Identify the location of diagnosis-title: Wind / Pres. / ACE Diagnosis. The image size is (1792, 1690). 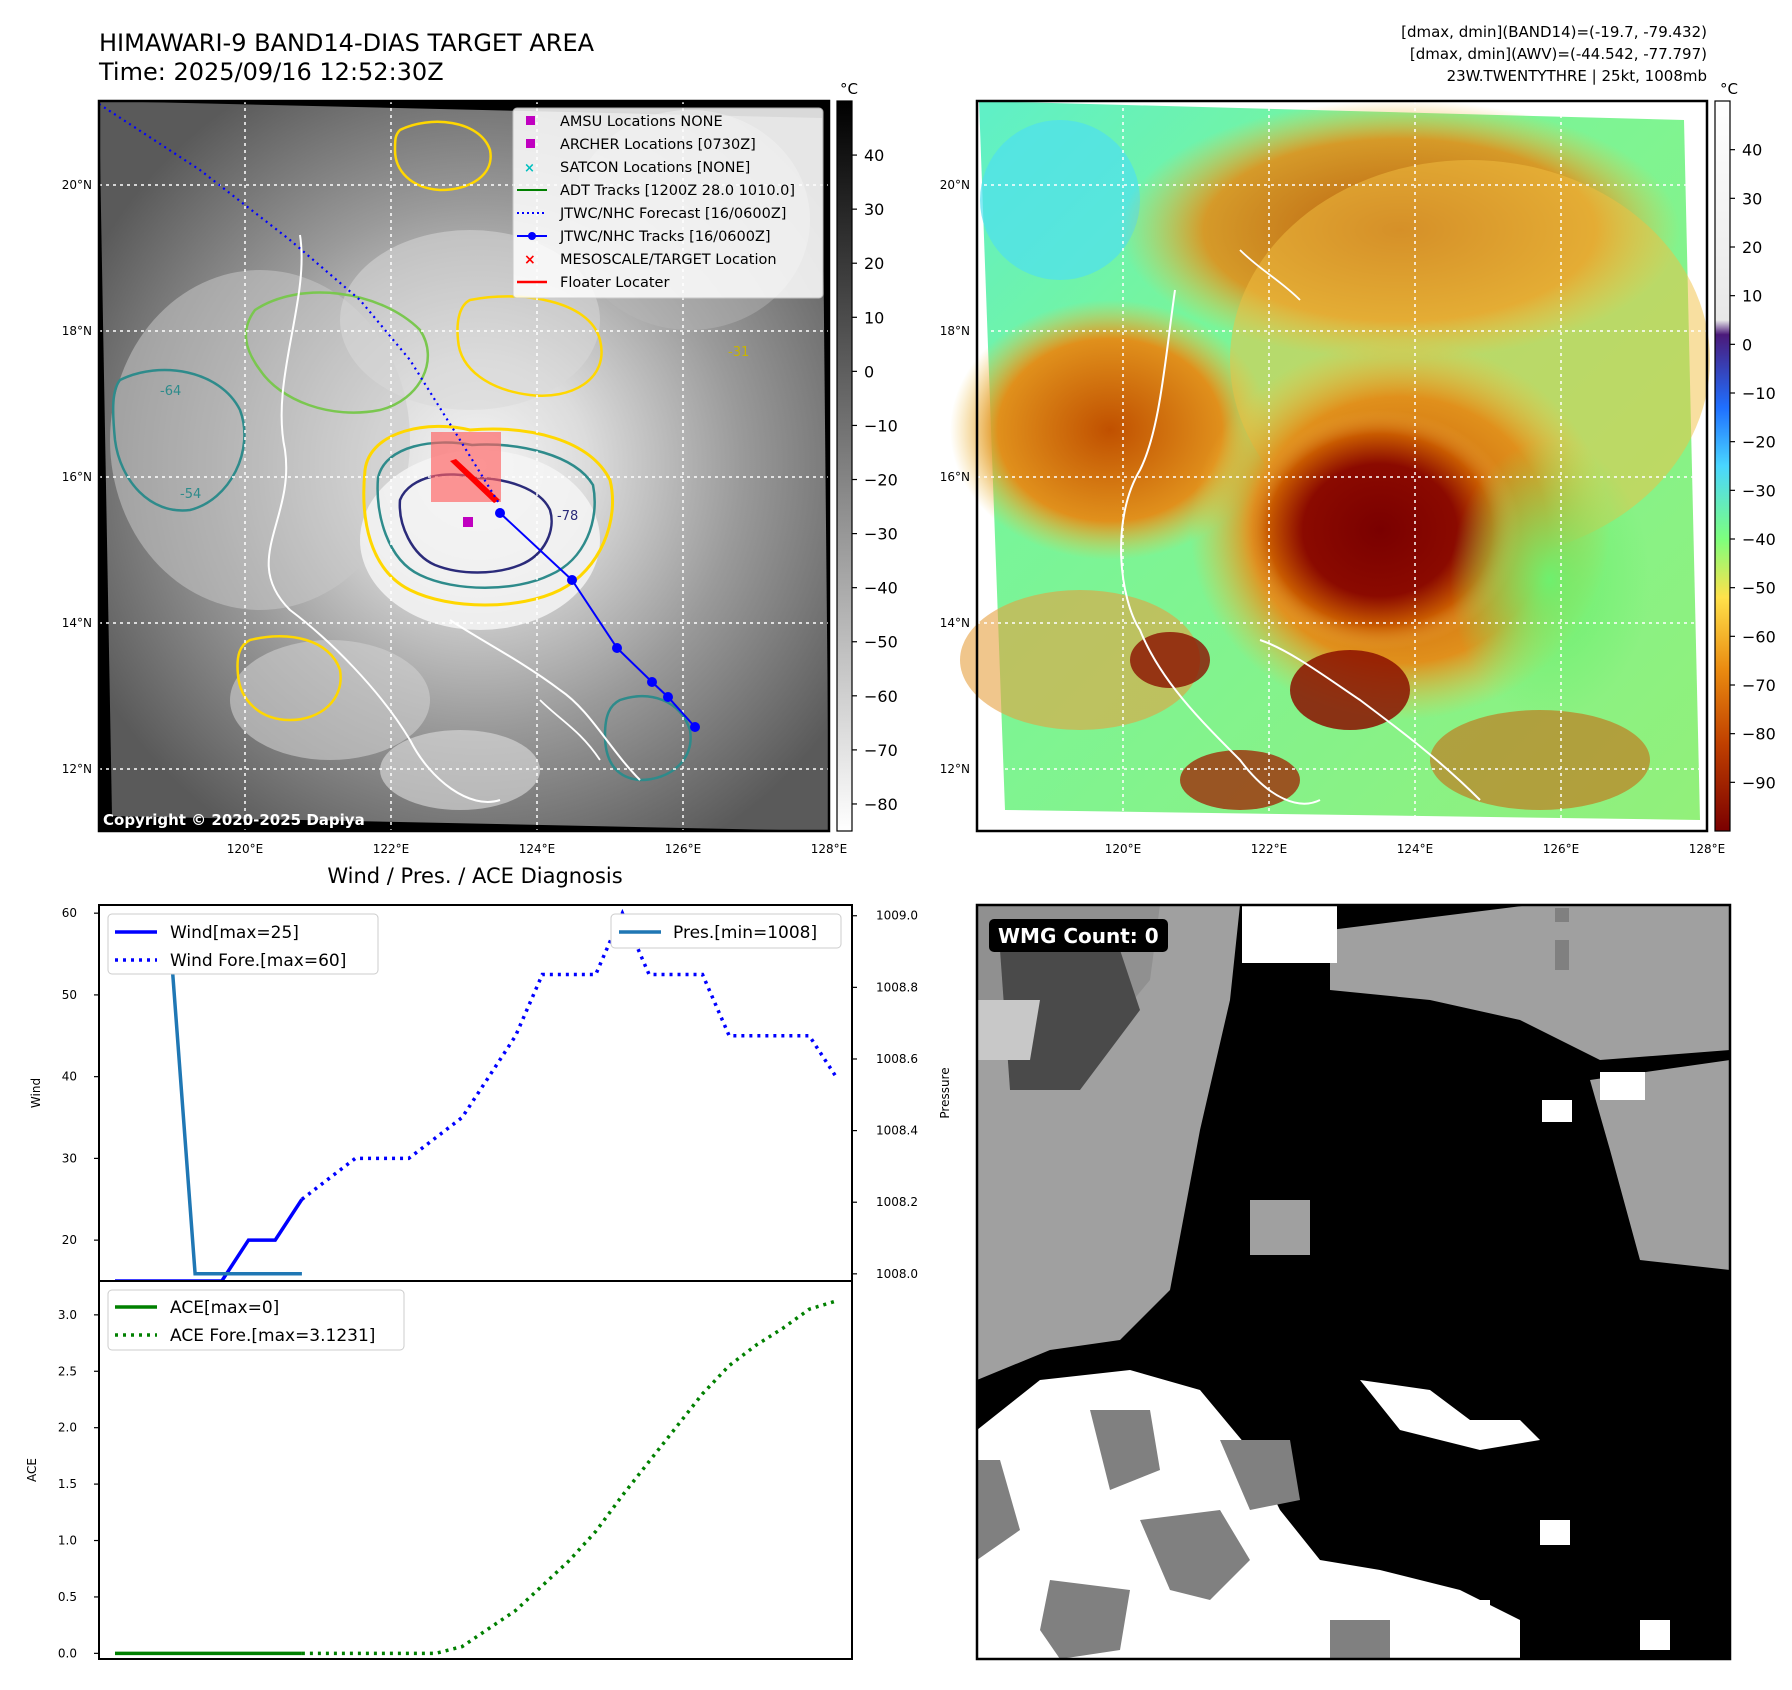
(474, 876).